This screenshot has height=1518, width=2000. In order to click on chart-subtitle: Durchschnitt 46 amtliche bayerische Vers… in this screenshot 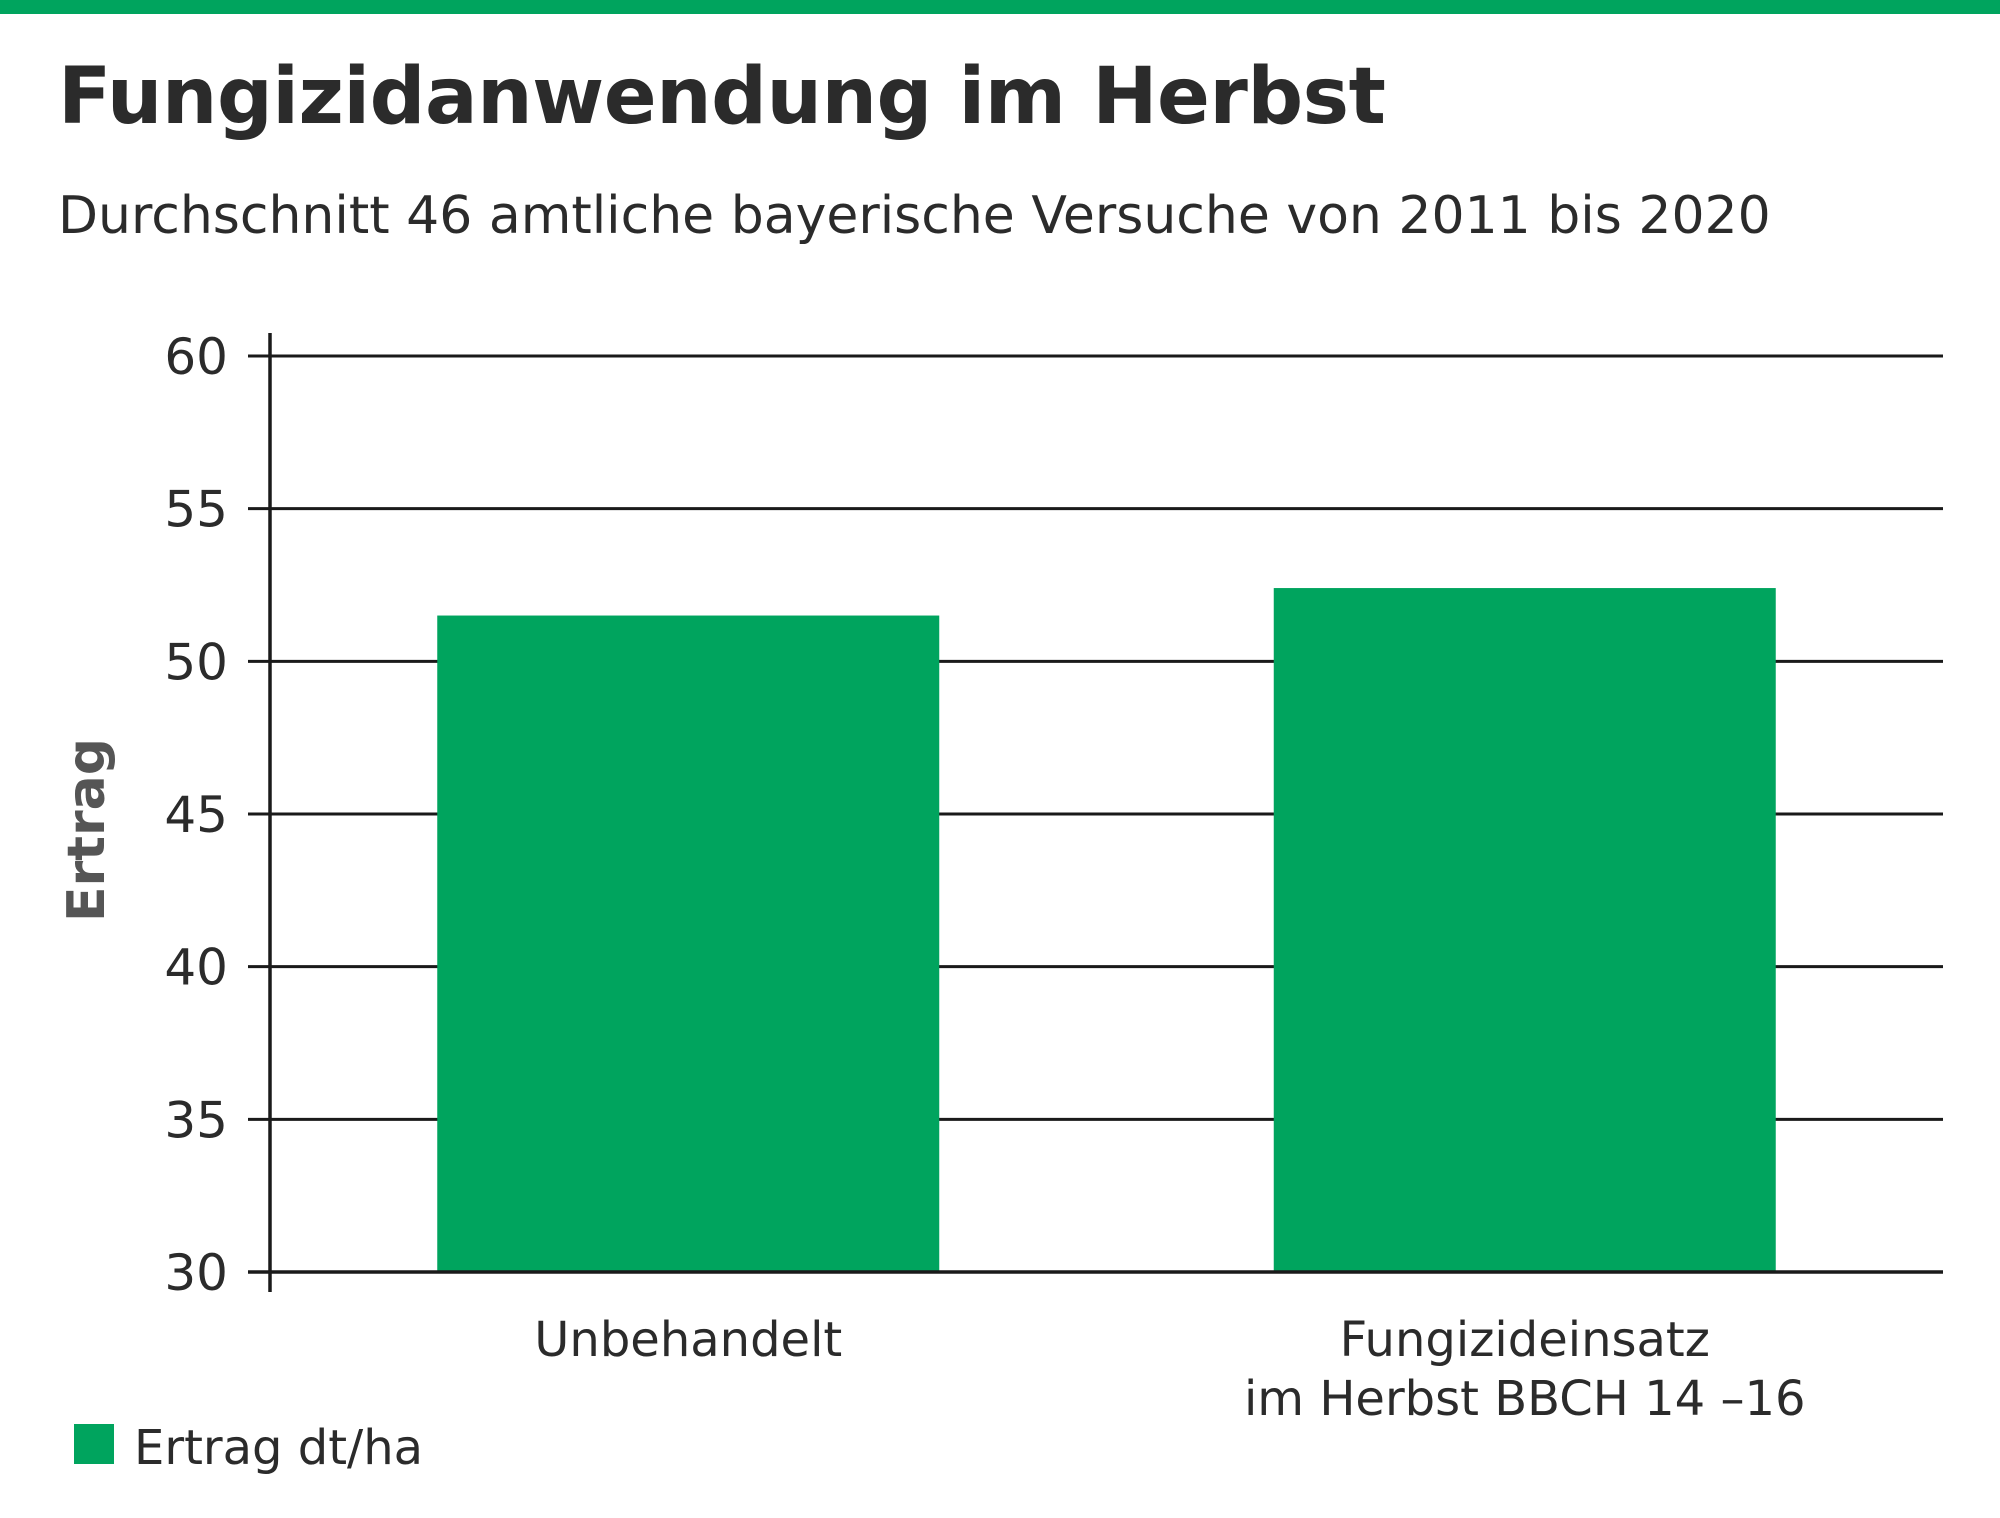, I will do `click(914, 216)`.